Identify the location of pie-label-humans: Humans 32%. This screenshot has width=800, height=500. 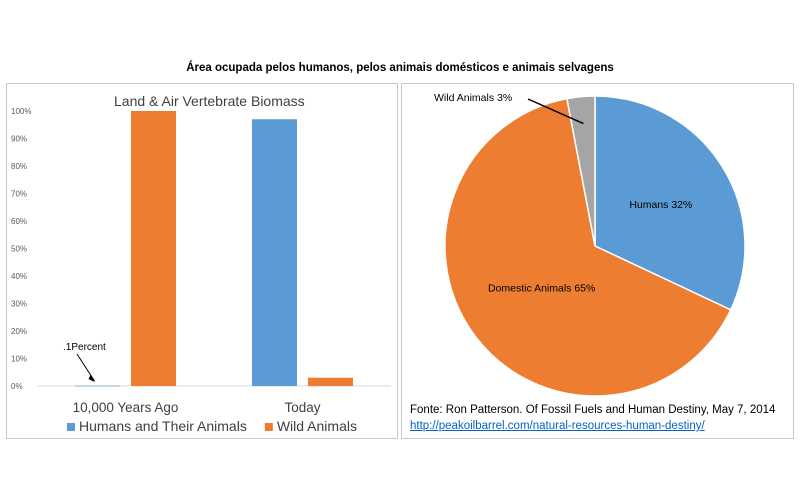
(660, 205).